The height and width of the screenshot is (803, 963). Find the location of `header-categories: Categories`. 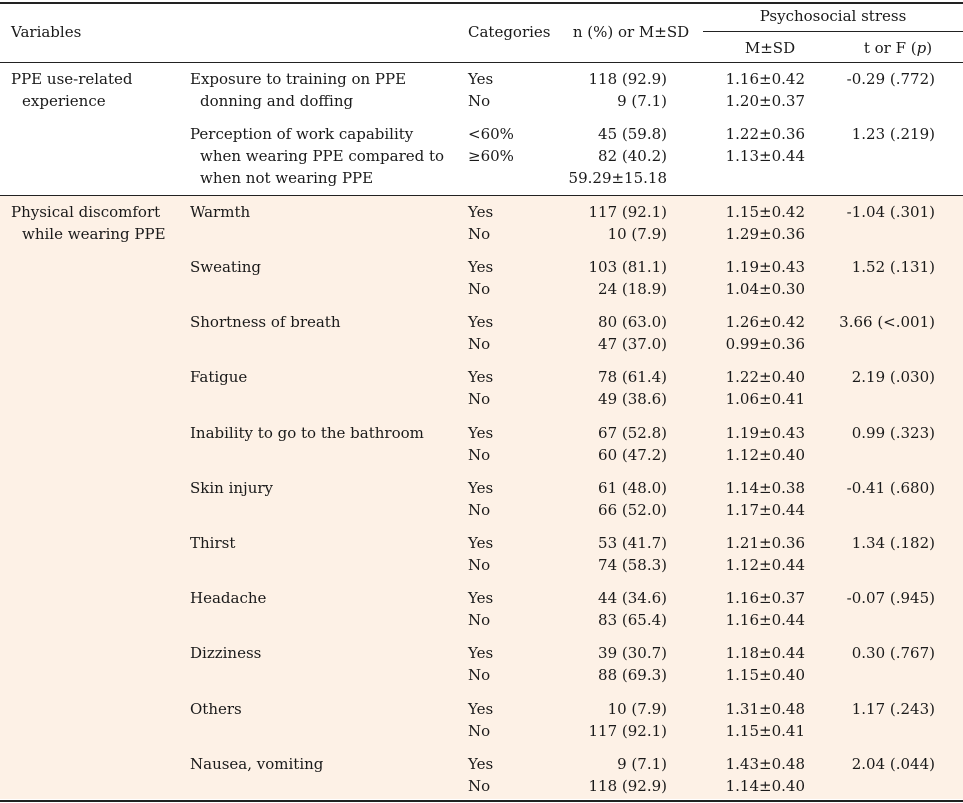

header-categories: Categories is located at coordinates (509, 32).